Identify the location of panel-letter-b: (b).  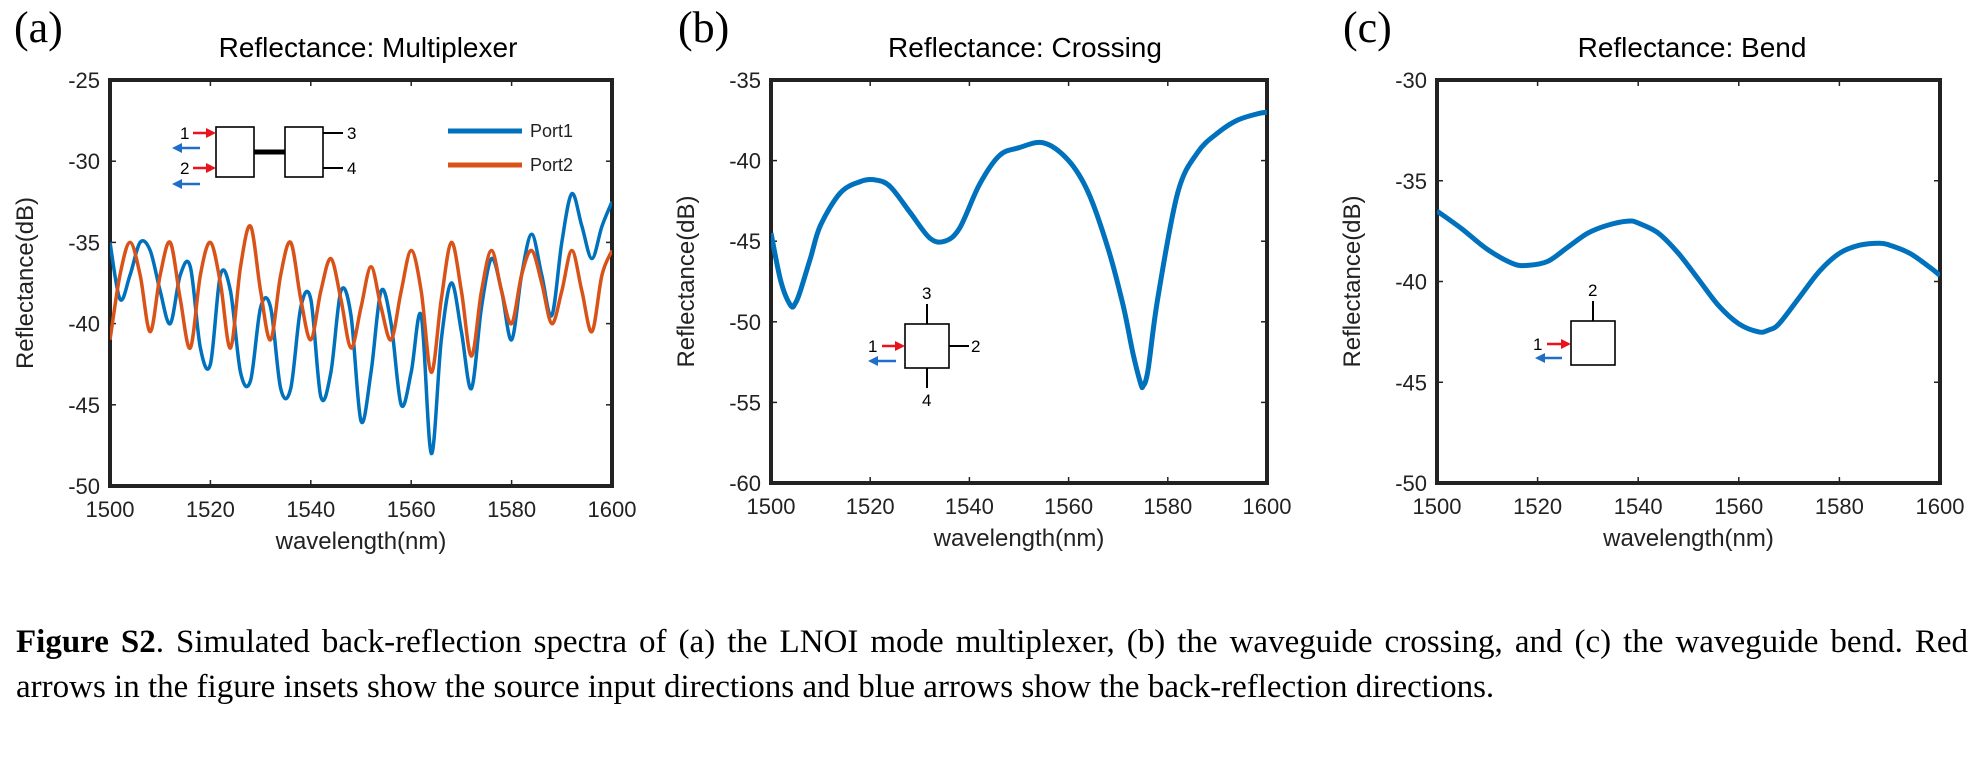
(703, 27).